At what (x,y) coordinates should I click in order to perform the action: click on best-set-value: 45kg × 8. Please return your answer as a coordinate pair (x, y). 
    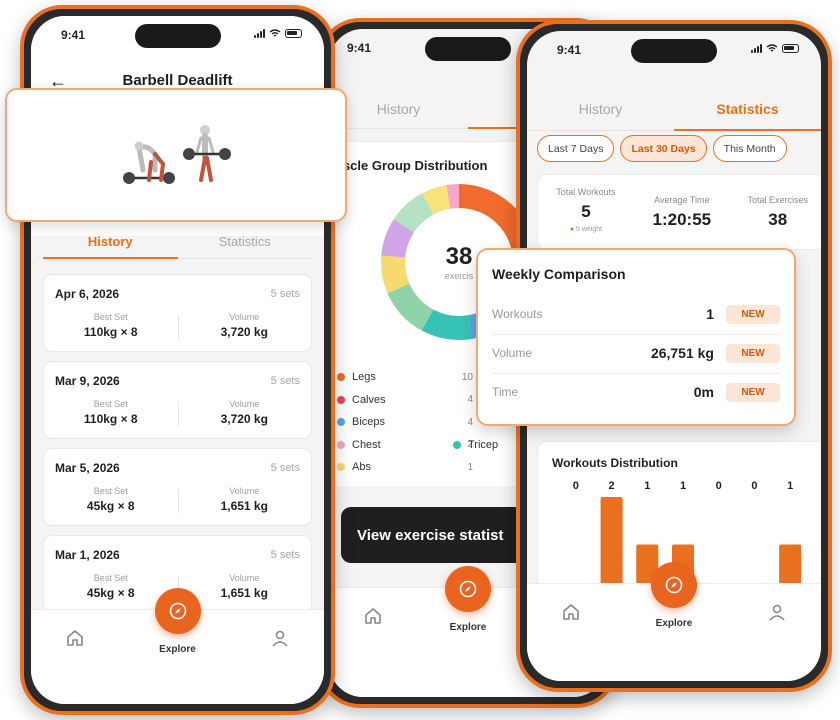
    Looking at the image, I should click on (110, 593).